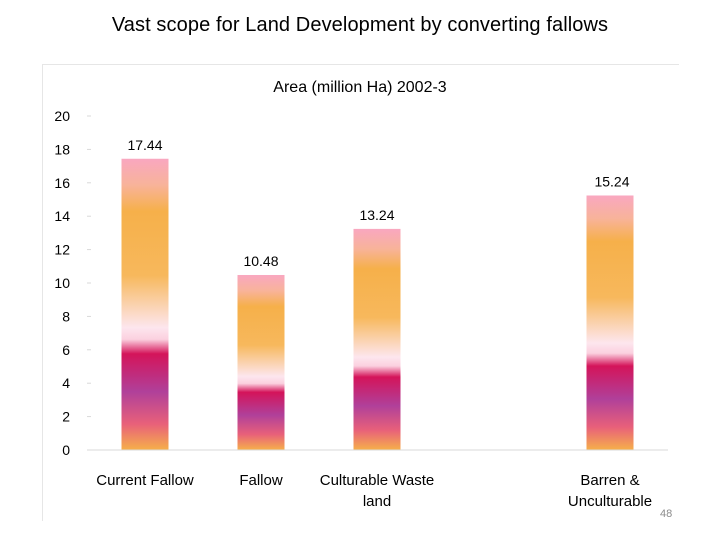 This screenshot has width=720, height=540. What do you see at coordinates (62, 183) in the screenshot?
I see `y-tick-label: 16` at bounding box center [62, 183].